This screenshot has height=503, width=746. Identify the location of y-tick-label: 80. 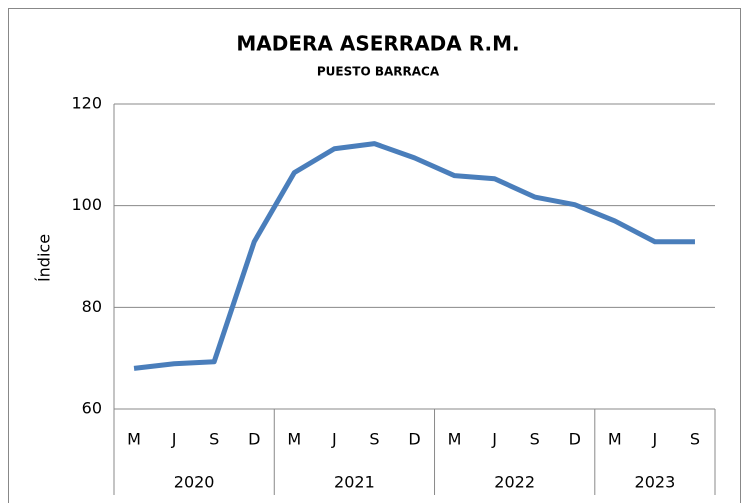
(92, 306).